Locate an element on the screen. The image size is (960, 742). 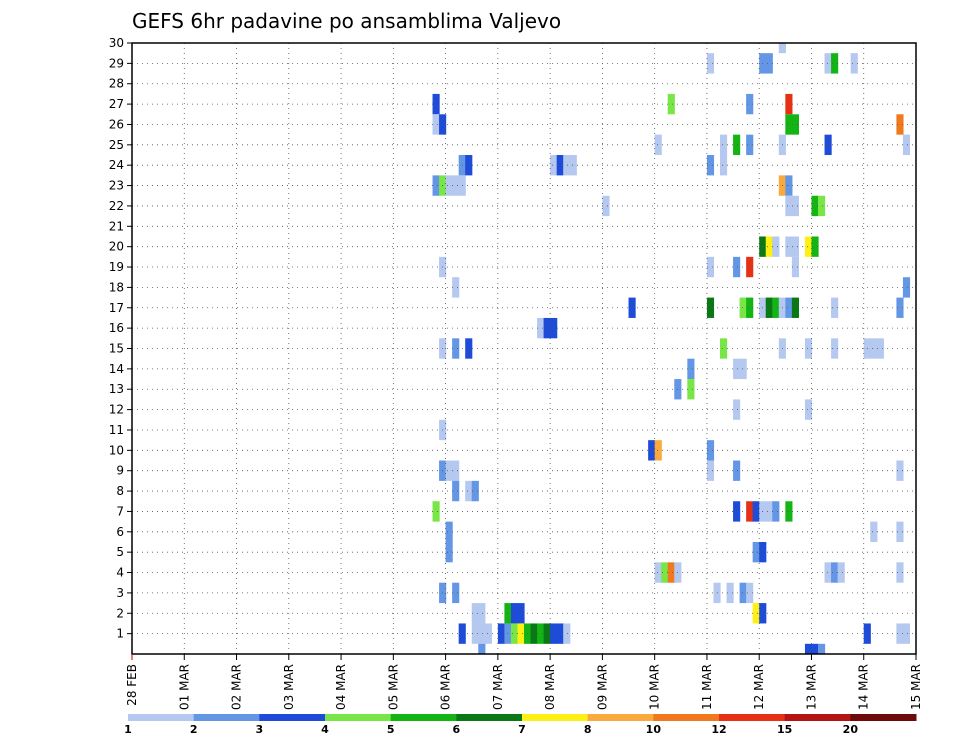
y-tick-label: 27 is located at coordinates (116, 104).